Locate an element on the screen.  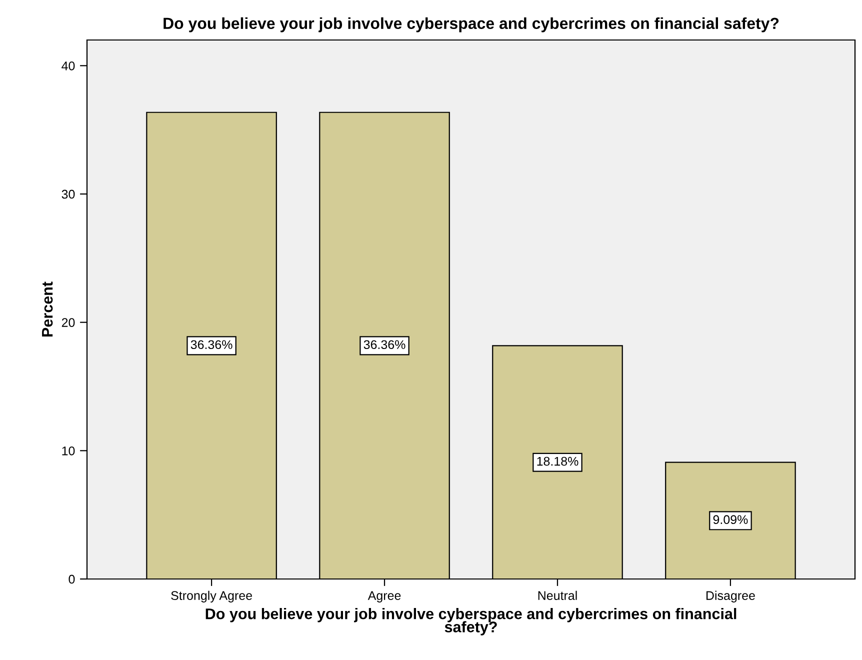
y-tick-label: 20 is located at coordinates (68, 322).